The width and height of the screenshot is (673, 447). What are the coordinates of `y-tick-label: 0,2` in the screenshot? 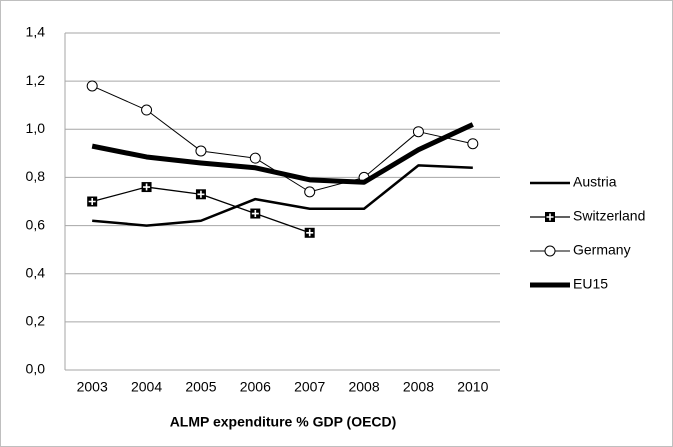 It's located at (36, 321).